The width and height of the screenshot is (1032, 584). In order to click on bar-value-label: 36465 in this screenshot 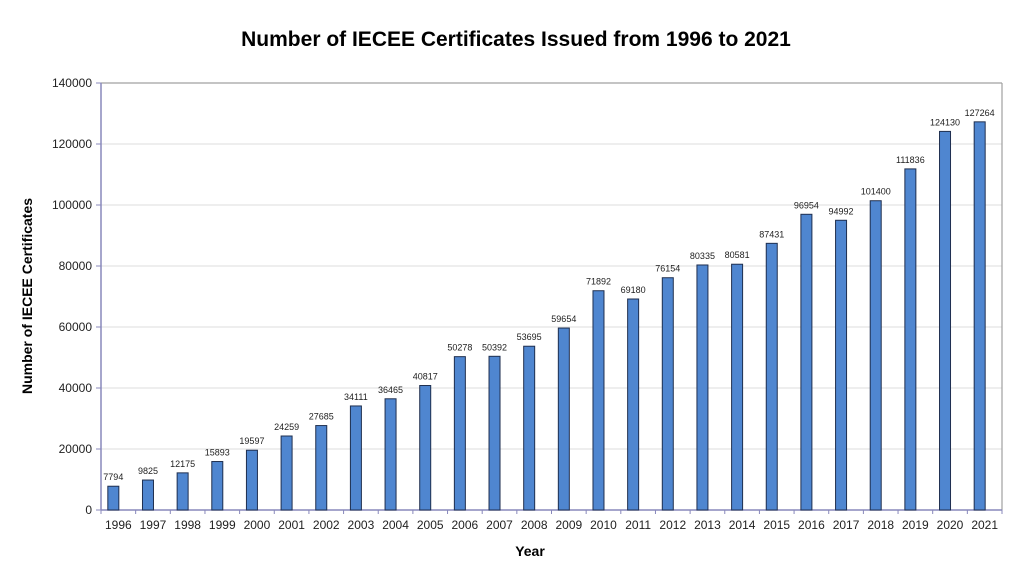, I will do `click(390, 390)`.